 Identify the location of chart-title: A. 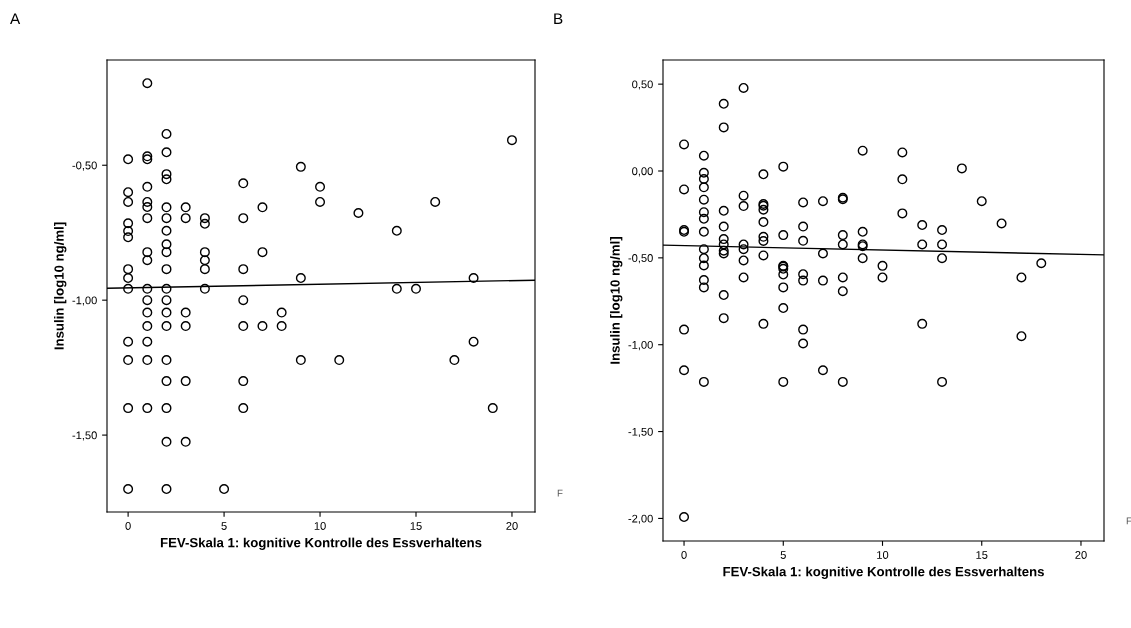
(15, 18).